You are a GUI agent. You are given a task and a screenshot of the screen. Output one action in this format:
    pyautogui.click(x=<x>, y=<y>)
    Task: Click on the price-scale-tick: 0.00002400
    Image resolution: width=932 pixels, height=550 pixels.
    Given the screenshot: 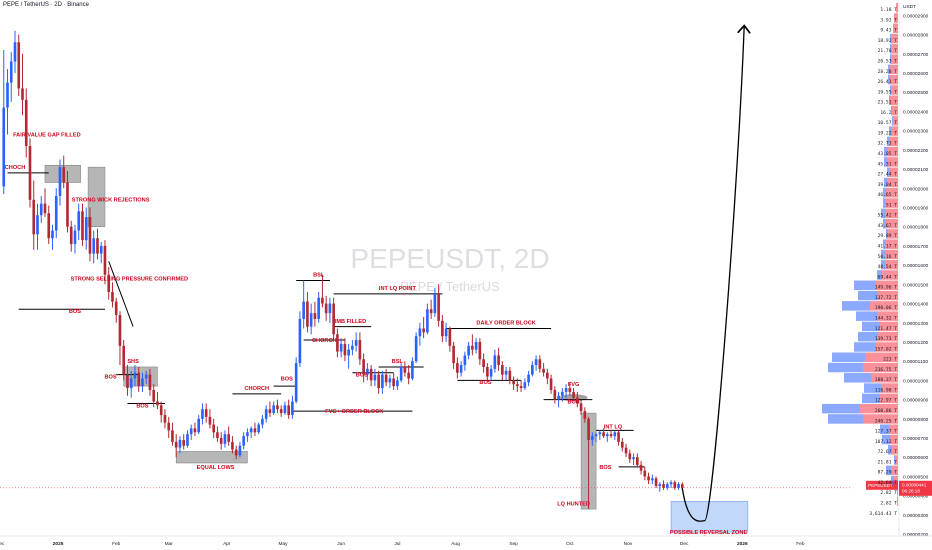 What is the action you would take?
    pyautogui.click(x=916, y=112)
    